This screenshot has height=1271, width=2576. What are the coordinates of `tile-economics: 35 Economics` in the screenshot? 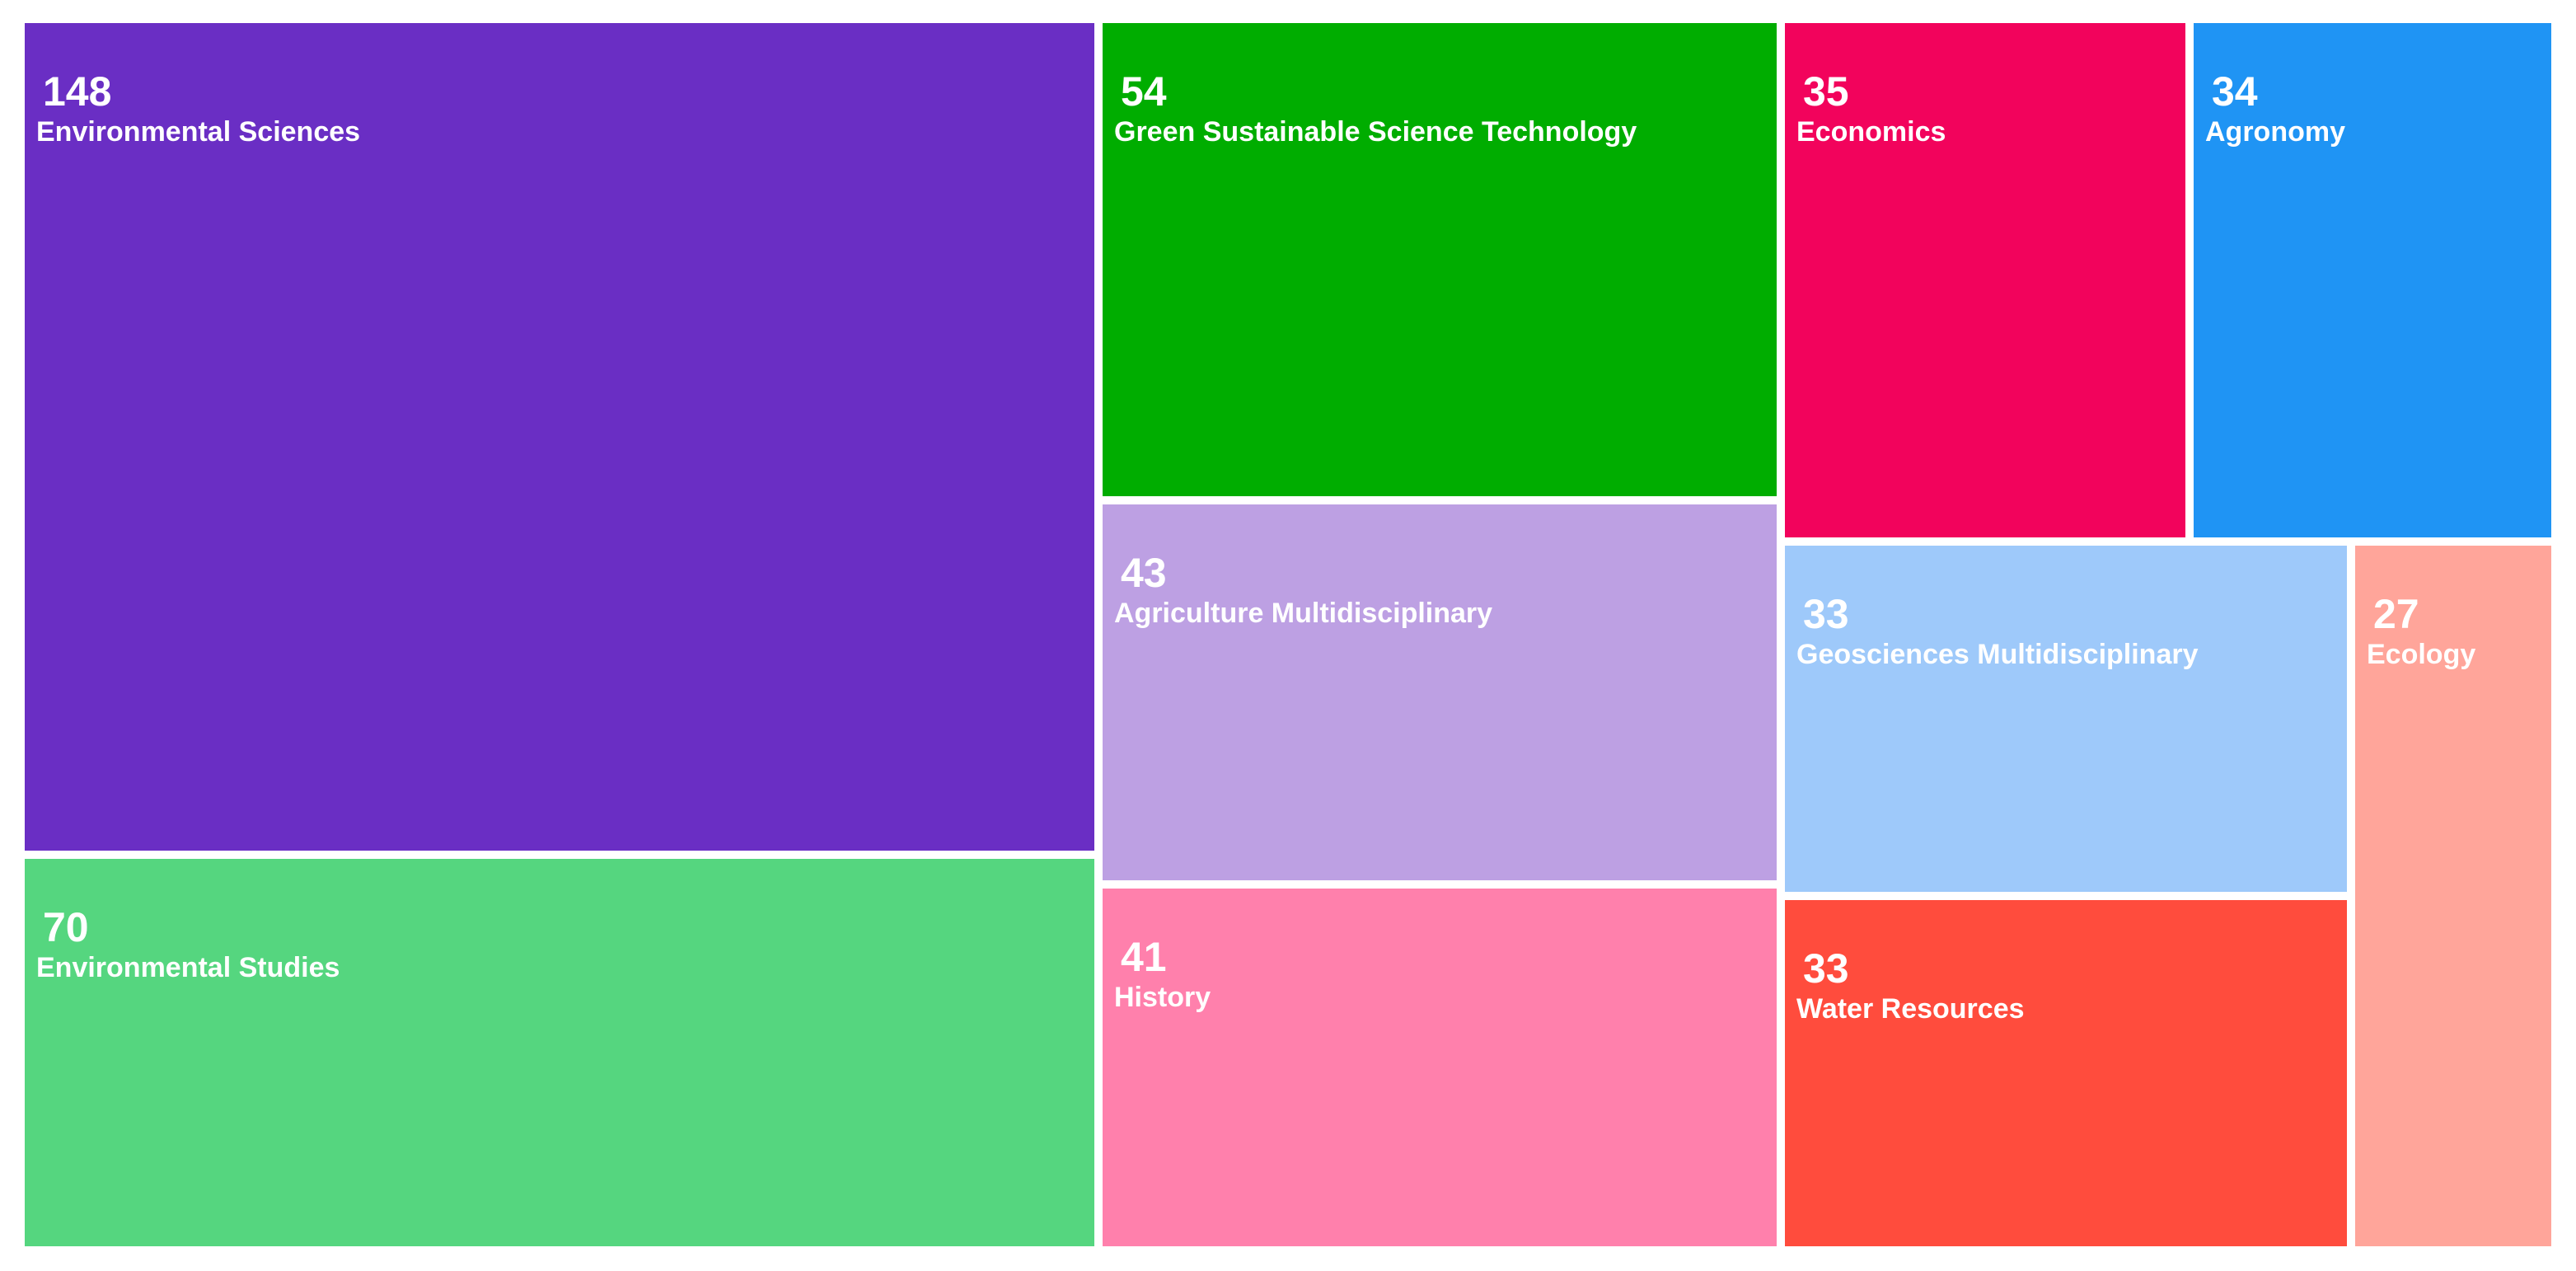 It's located at (1985, 280).